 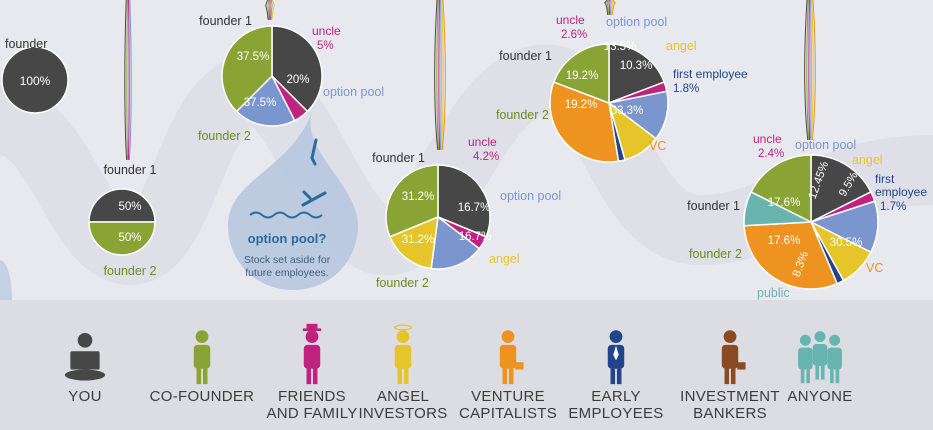 What do you see at coordinates (35, 80) in the screenshot?
I see `pie-slice-founder` at bounding box center [35, 80].